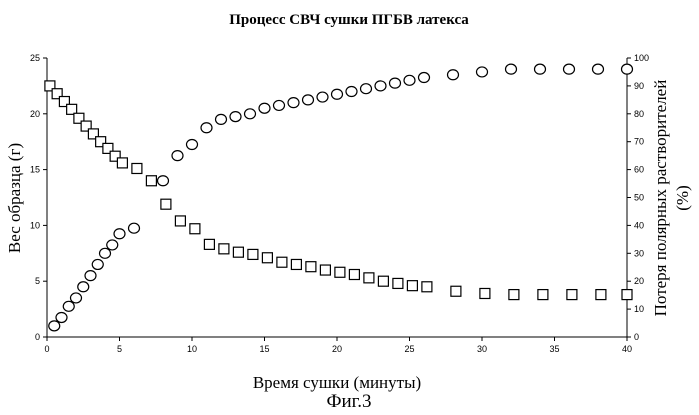 The height and width of the screenshot is (415, 699). What do you see at coordinates (264, 349) in the screenshot?
I see `x-tick-label: 15` at bounding box center [264, 349].